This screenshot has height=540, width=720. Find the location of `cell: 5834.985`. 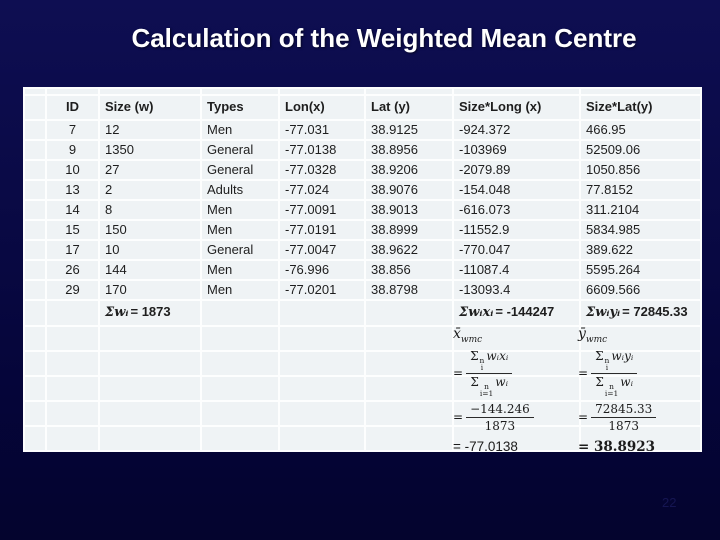

cell: 5834.985 is located at coordinates (640, 230).